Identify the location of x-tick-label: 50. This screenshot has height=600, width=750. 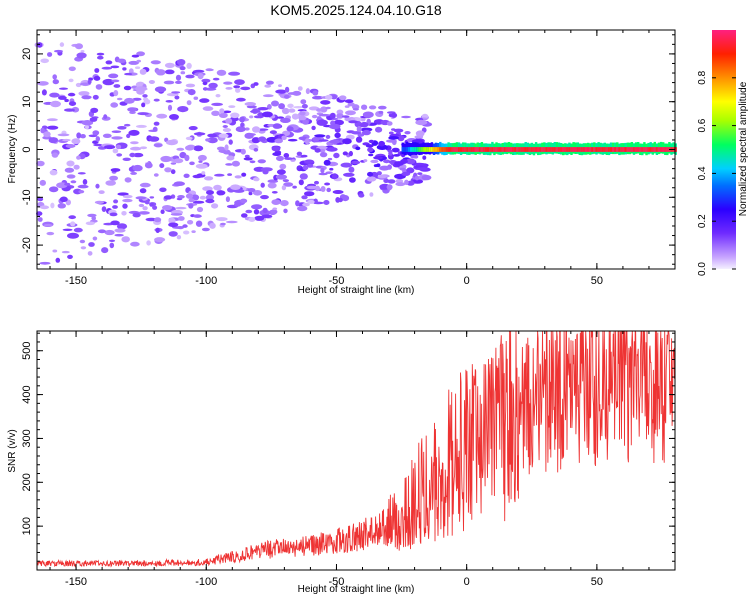
(597, 582).